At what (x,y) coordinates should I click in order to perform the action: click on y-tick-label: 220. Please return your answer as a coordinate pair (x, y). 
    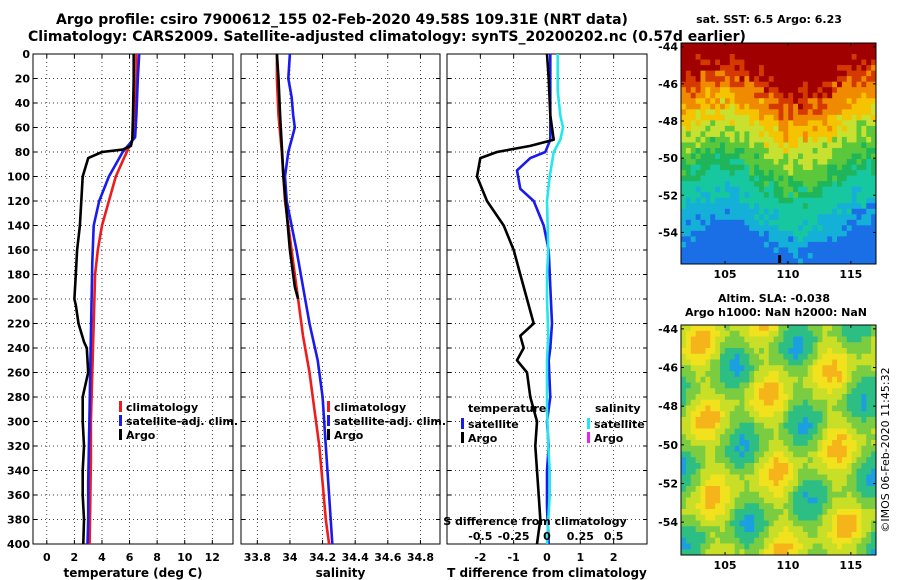
    Looking at the image, I should click on (18, 324).